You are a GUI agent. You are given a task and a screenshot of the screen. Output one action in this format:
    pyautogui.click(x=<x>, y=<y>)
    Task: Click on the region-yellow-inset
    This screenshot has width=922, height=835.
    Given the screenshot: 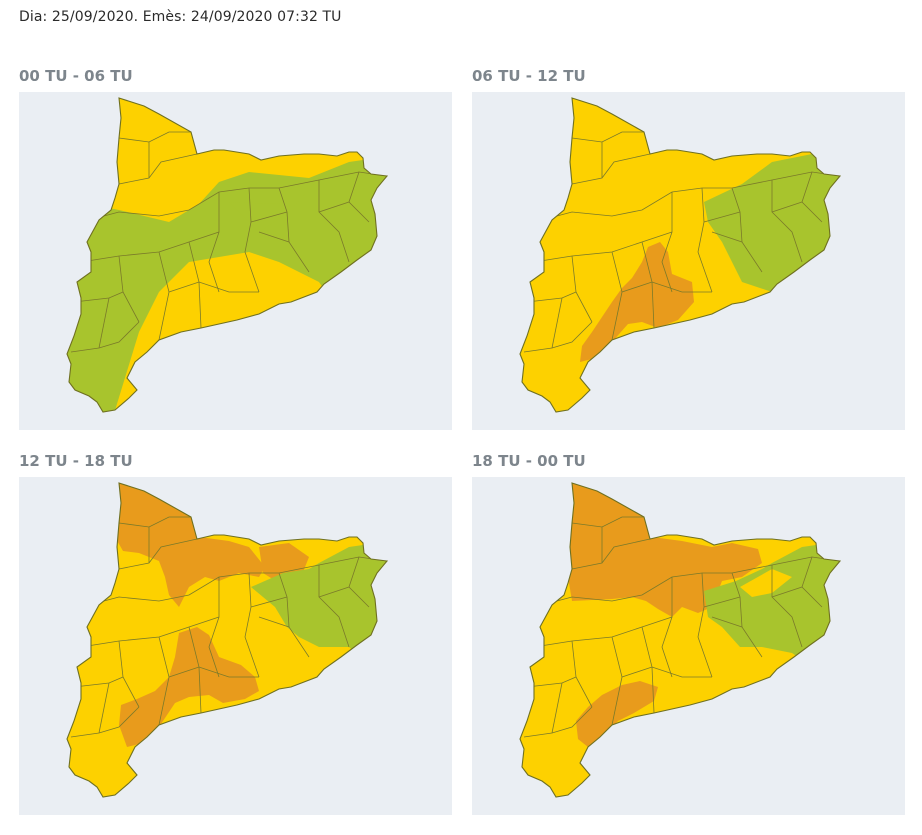 What is the action you would take?
    pyautogui.click(x=766, y=583)
    